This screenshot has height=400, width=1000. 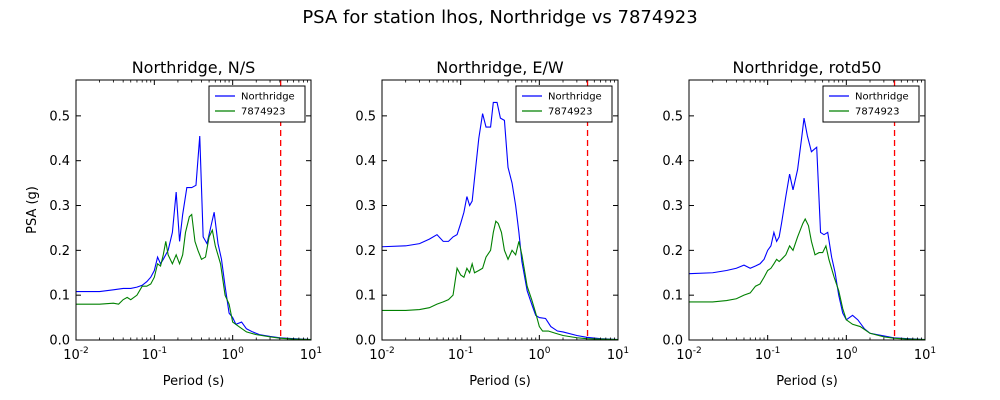 What do you see at coordinates (32, 210) in the screenshot?
I see `y-axis-label: PSA (g)` at bounding box center [32, 210].